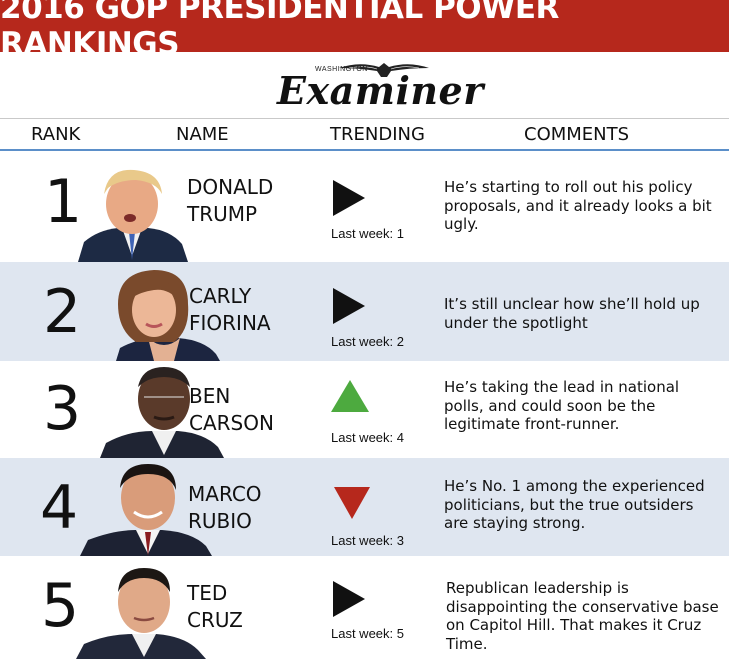 This screenshot has width=729, height=659. Describe the element at coordinates (220, 521) in the screenshot. I see `candidate-last-name: RUBIO` at that location.